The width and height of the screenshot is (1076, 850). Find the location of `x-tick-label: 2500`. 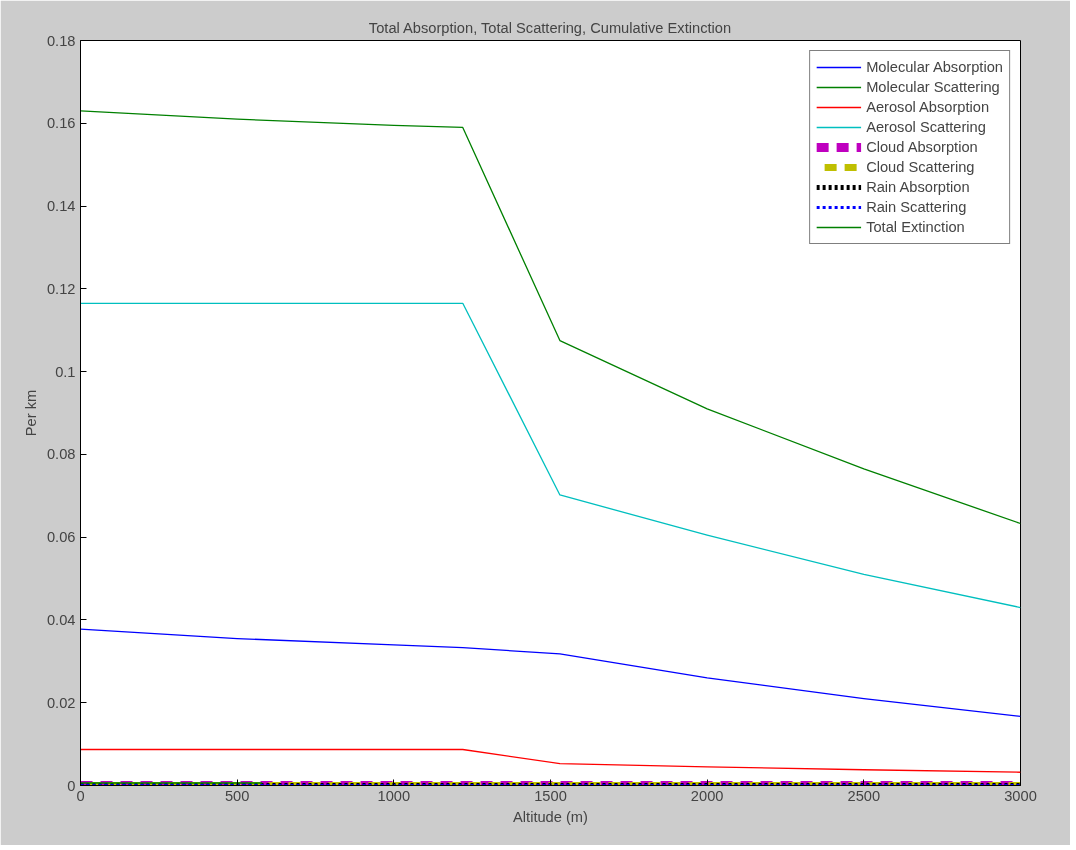

x-tick-label: 2500 is located at coordinates (864, 795).